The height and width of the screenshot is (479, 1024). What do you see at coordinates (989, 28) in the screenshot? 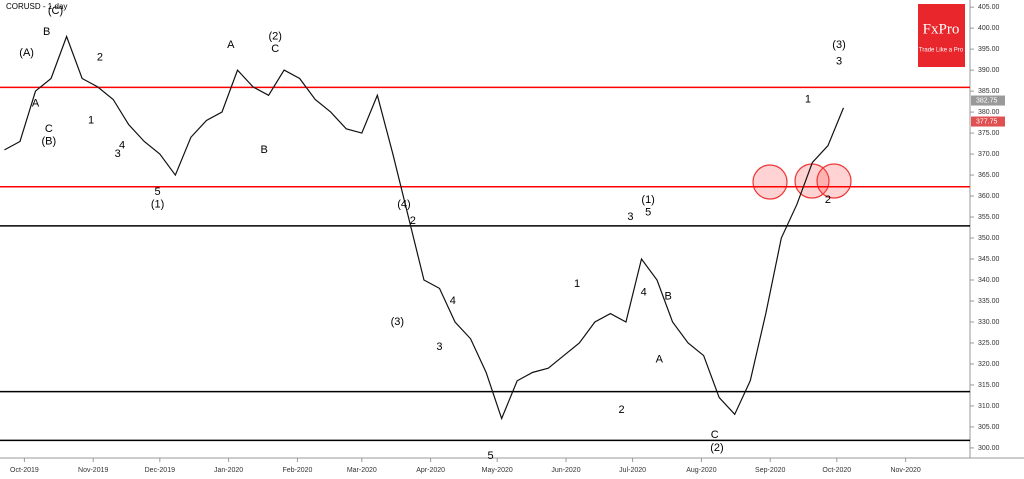
I see `y-tick-label: 400.00` at bounding box center [989, 28].